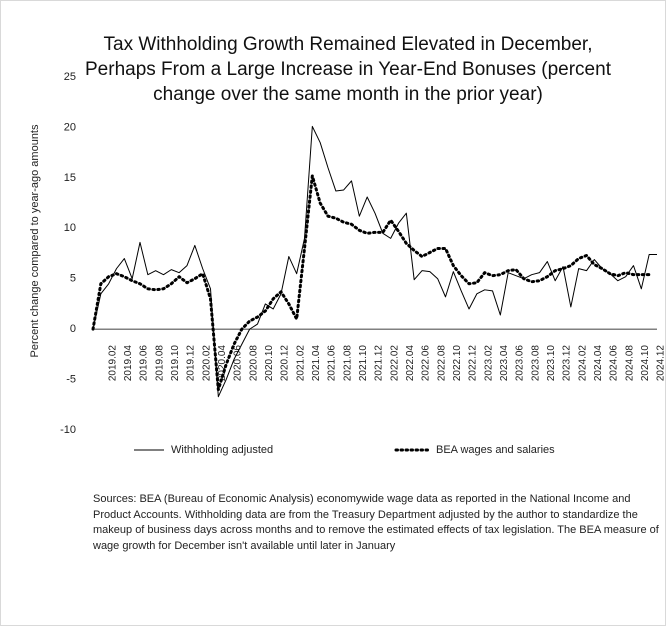 Image resolution: width=666 pixels, height=626 pixels. I want to click on x-tick-label: 2023.04, so click(504, 363).